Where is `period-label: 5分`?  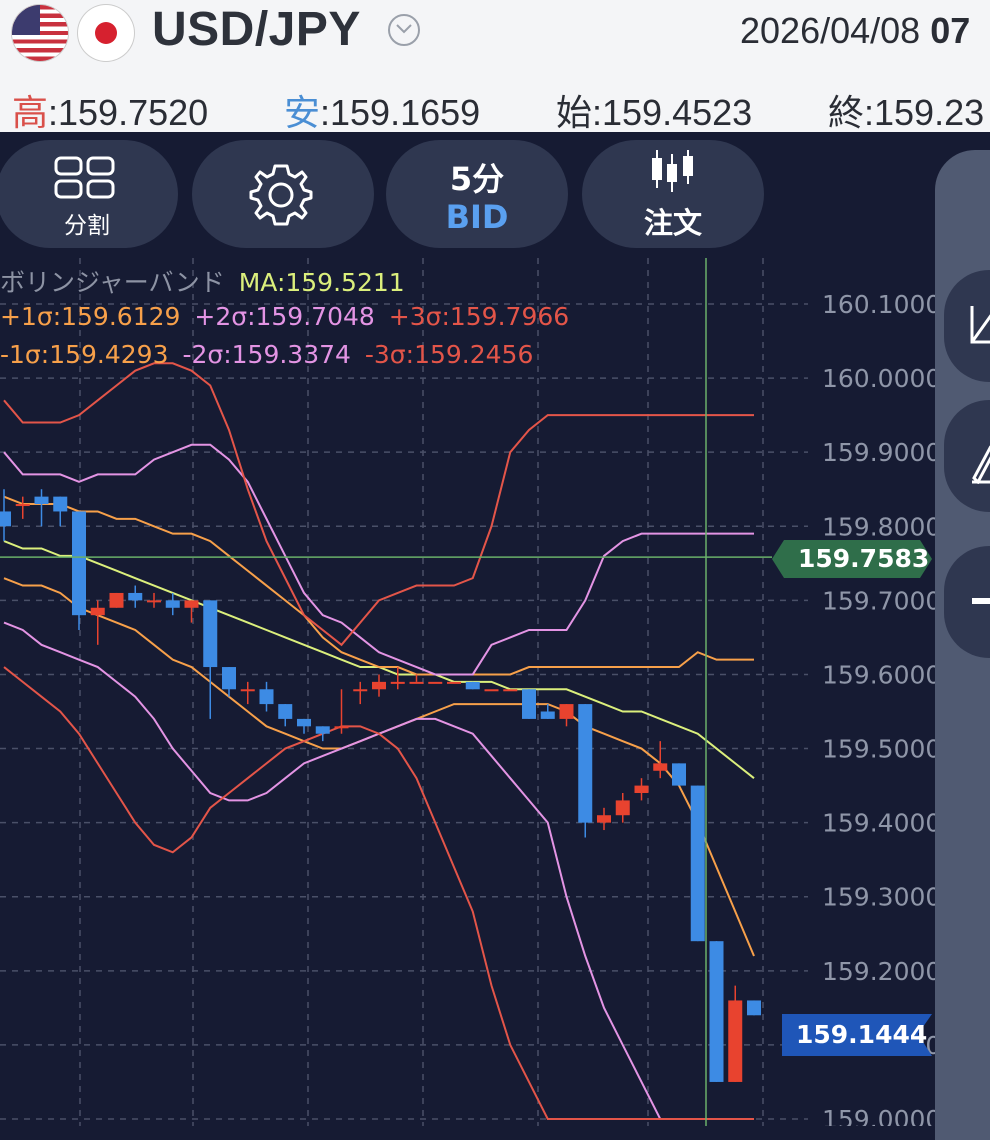 period-label: 5分 is located at coordinates (477, 179).